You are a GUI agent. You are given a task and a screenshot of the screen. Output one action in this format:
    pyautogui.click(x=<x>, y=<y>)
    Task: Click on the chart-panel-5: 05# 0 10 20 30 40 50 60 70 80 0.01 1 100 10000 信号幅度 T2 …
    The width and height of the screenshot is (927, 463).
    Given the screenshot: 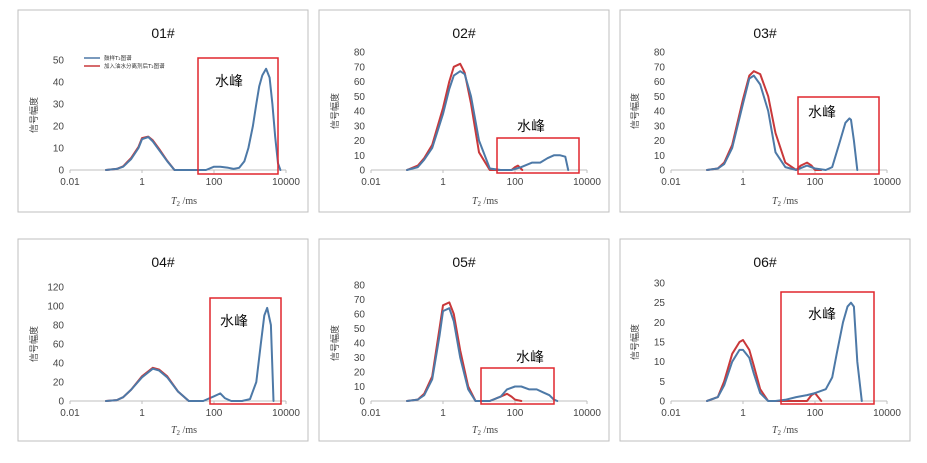 What is the action you would take?
    pyautogui.click(x=464, y=340)
    